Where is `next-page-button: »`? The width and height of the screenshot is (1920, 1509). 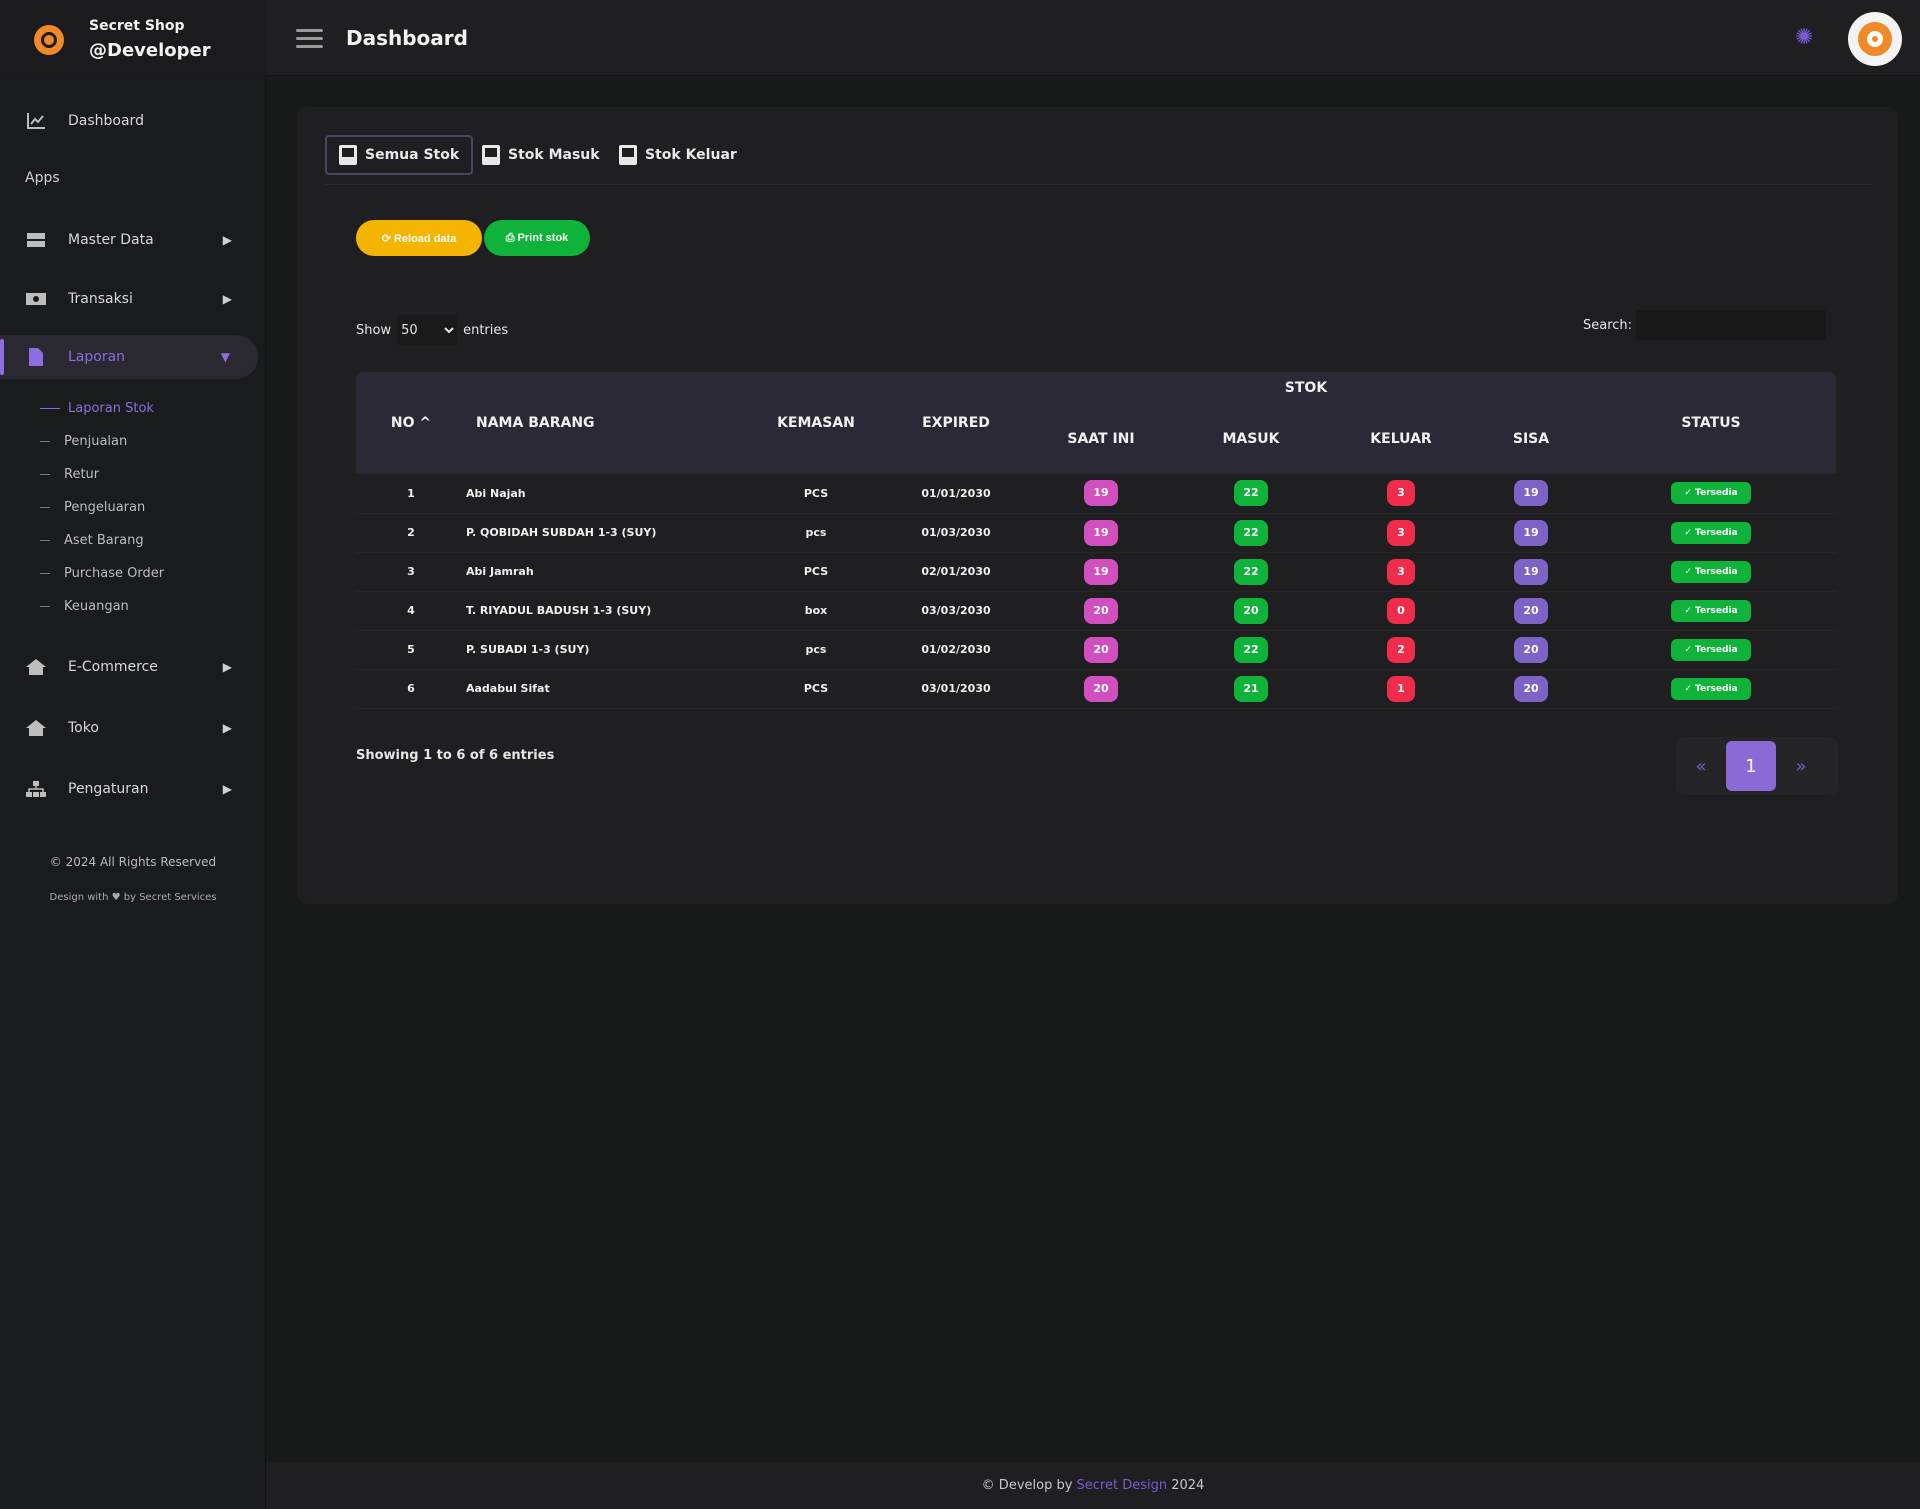 next-page-button: » is located at coordinates (1801, 766).